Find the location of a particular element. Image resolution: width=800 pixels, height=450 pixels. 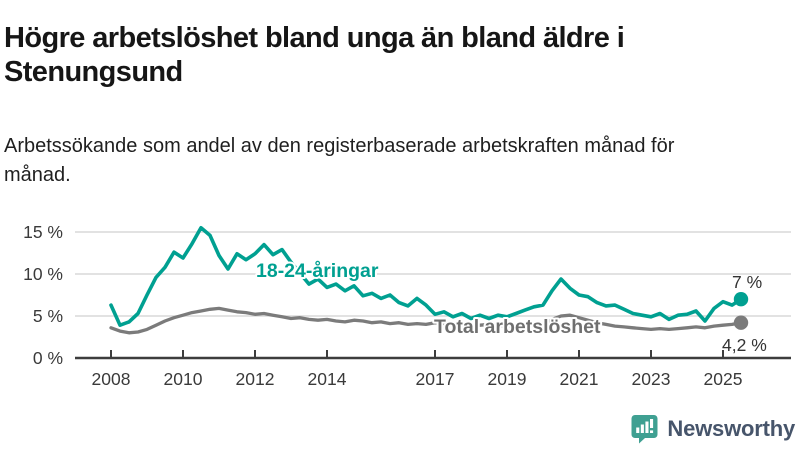

x-tick-label: 2010 is located at coordinates (183, 379).